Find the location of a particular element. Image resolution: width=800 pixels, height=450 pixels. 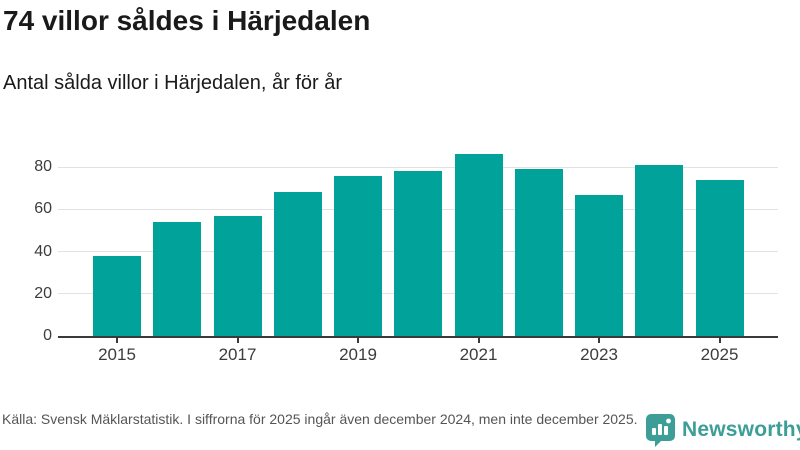

bar-2021 is located at coordinates (478, 245).